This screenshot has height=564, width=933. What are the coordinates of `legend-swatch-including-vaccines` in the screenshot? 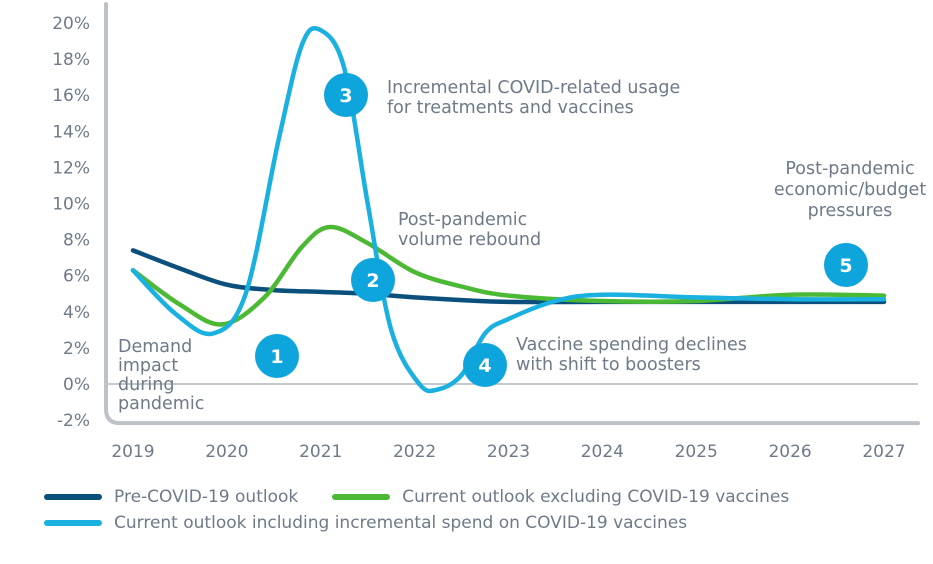 It's located at (73, 523).